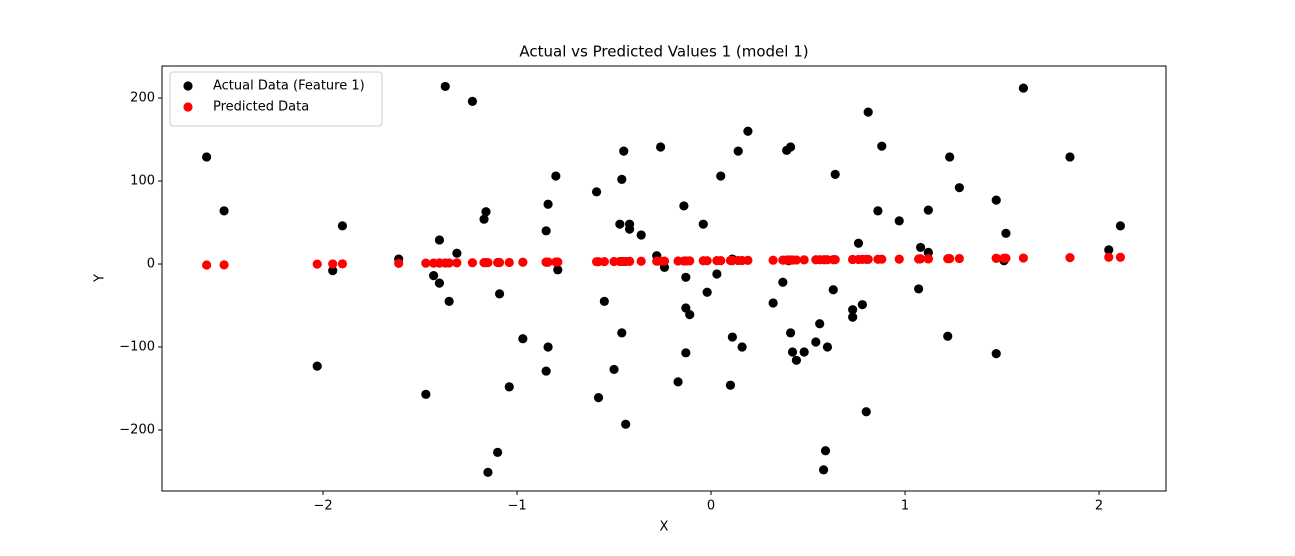  I want to click on x-tick-label: −1, so click(516, 506).